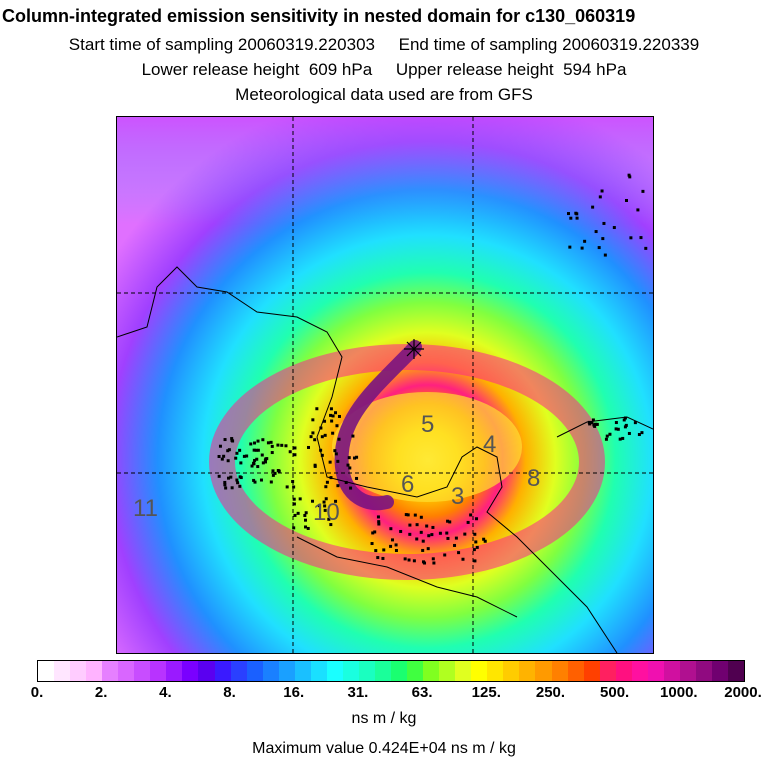 This screenshot has width=768, height=768. What do you see at coordinates (37, 692) in the screenshot?
I see `color-scale-tick: 0.` at bounding box center [37, 692].